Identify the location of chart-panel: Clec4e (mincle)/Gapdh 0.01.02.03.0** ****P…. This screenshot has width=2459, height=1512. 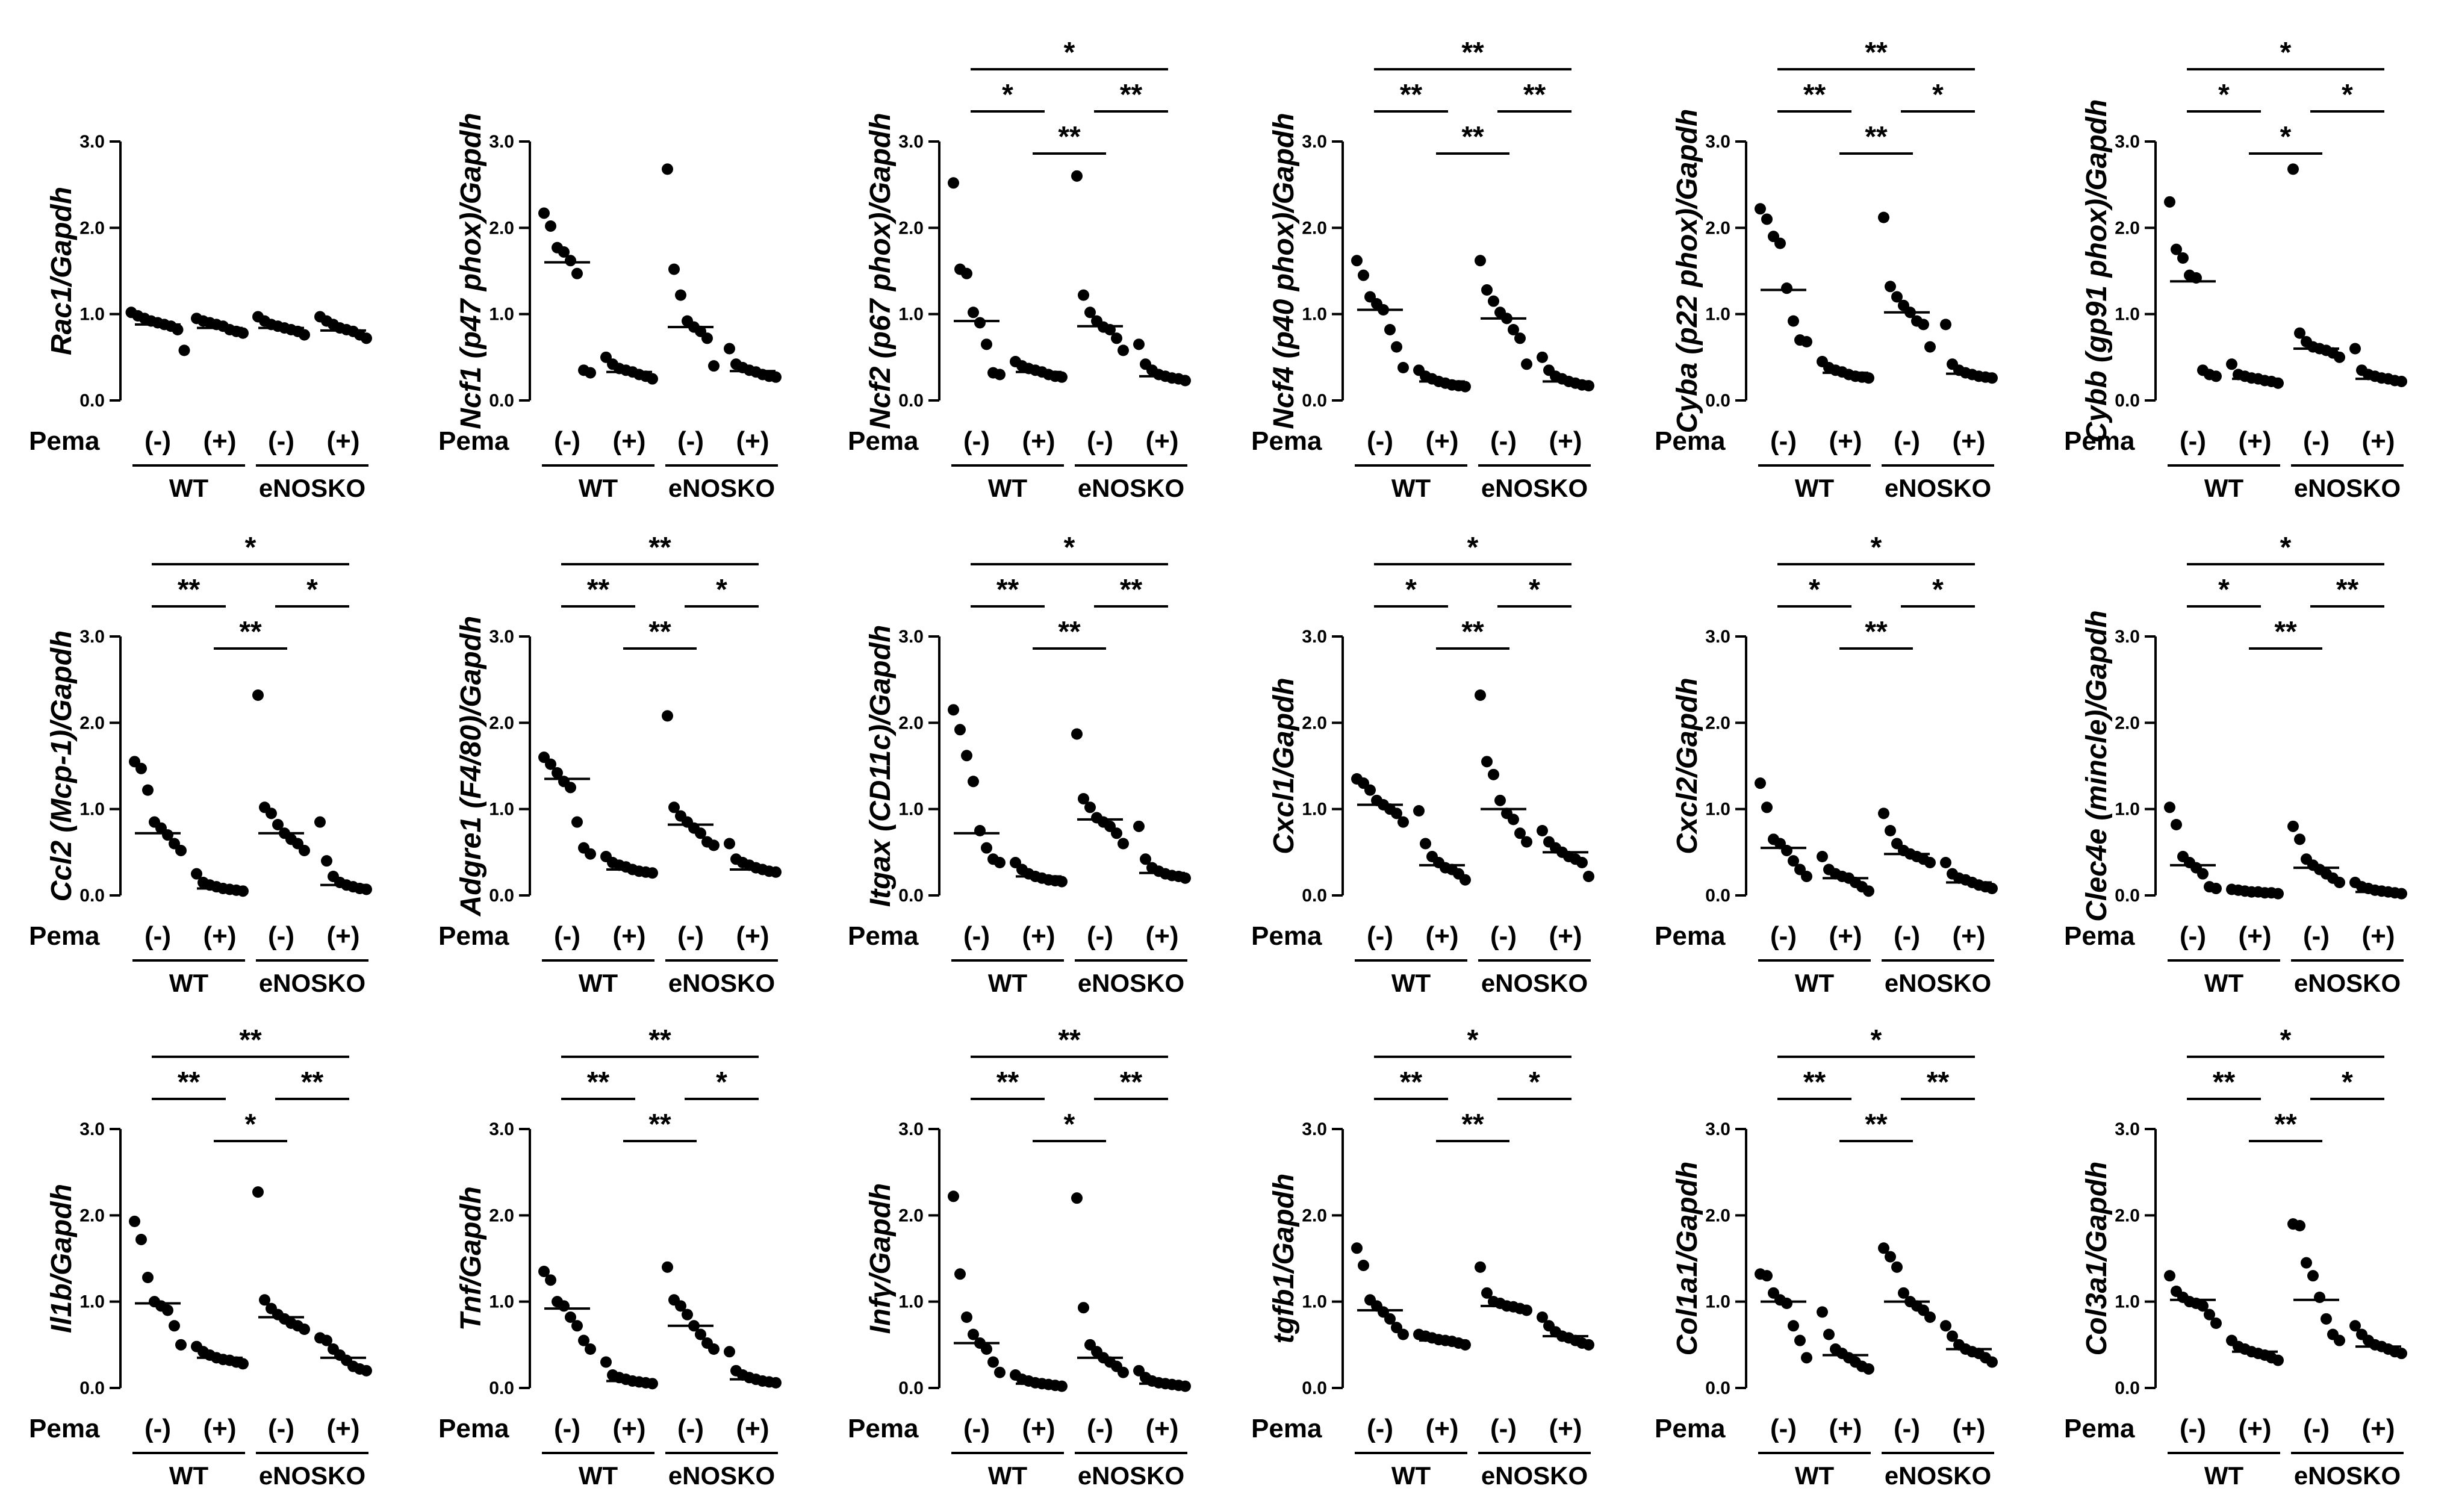
(2235, 765).